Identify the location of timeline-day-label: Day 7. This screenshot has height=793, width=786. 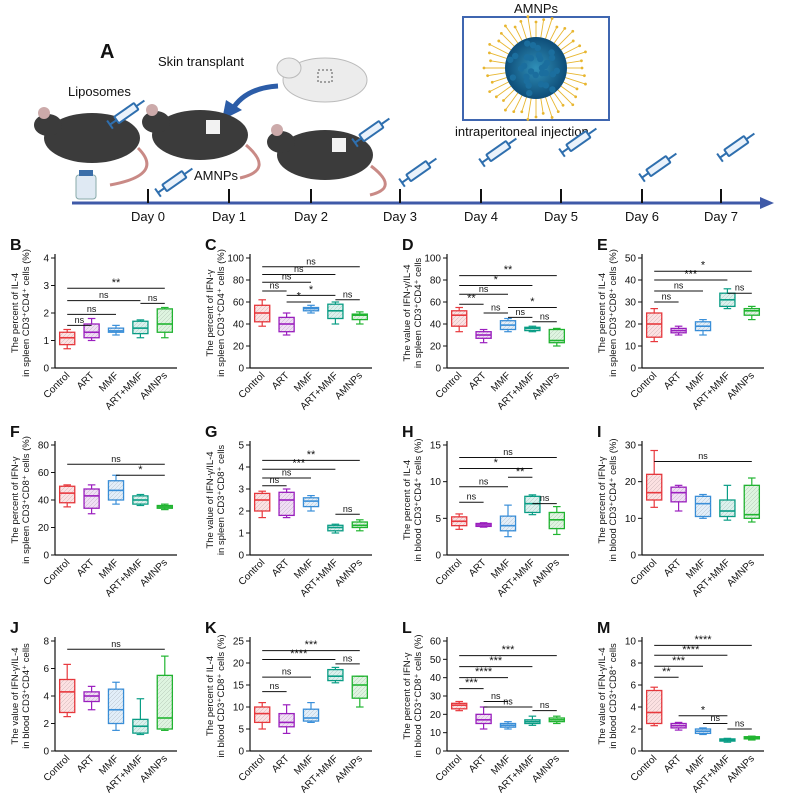
(721, 216).